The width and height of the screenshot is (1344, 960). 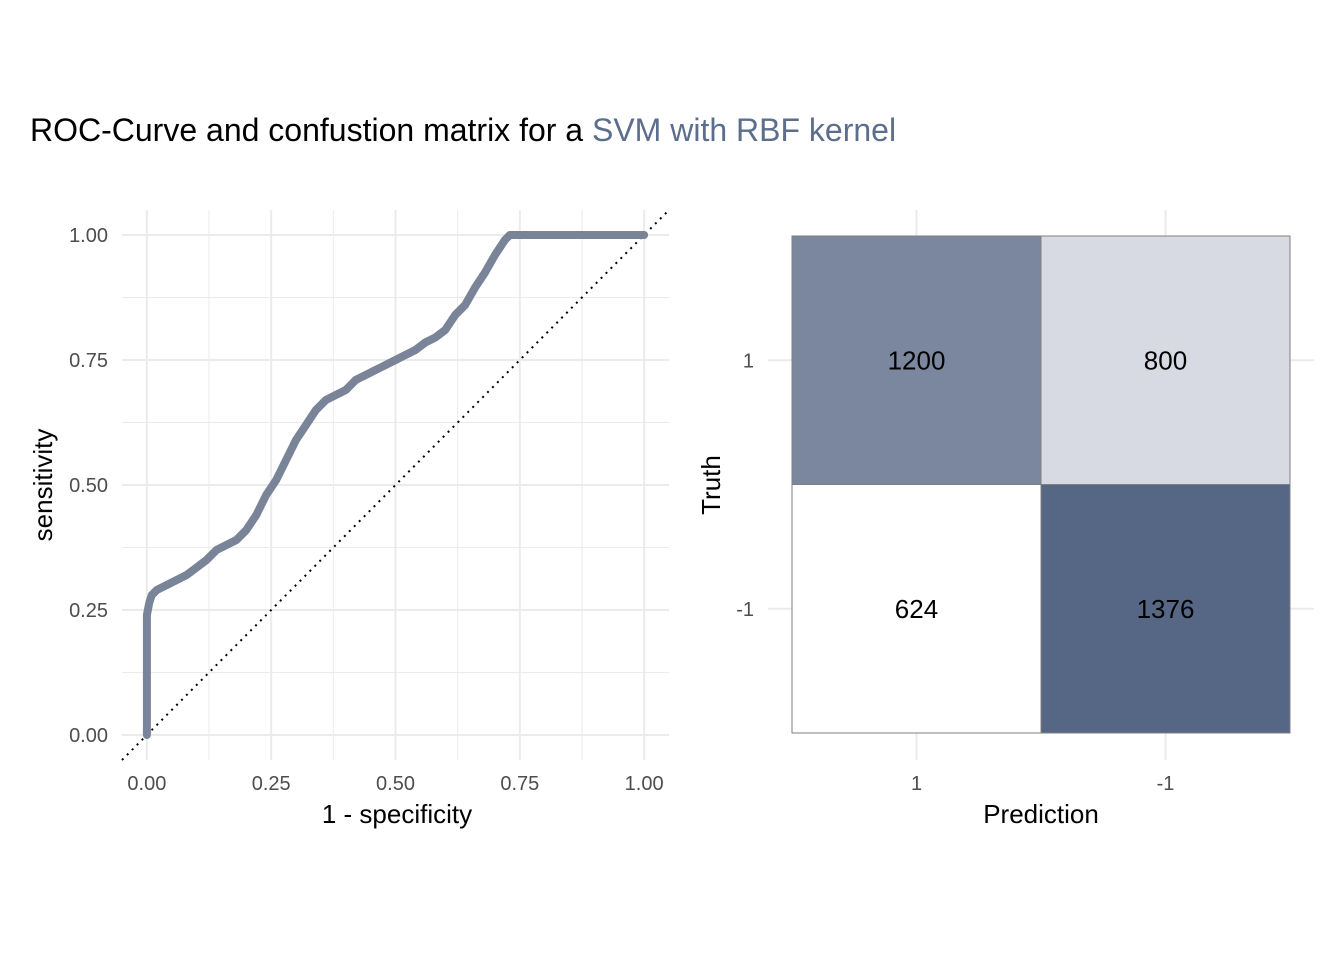 What do you see at coordinates (744, 130) in the screenshot?
I see `title-accent: SVM with RBF kernel` at bounding box center [744, 130].